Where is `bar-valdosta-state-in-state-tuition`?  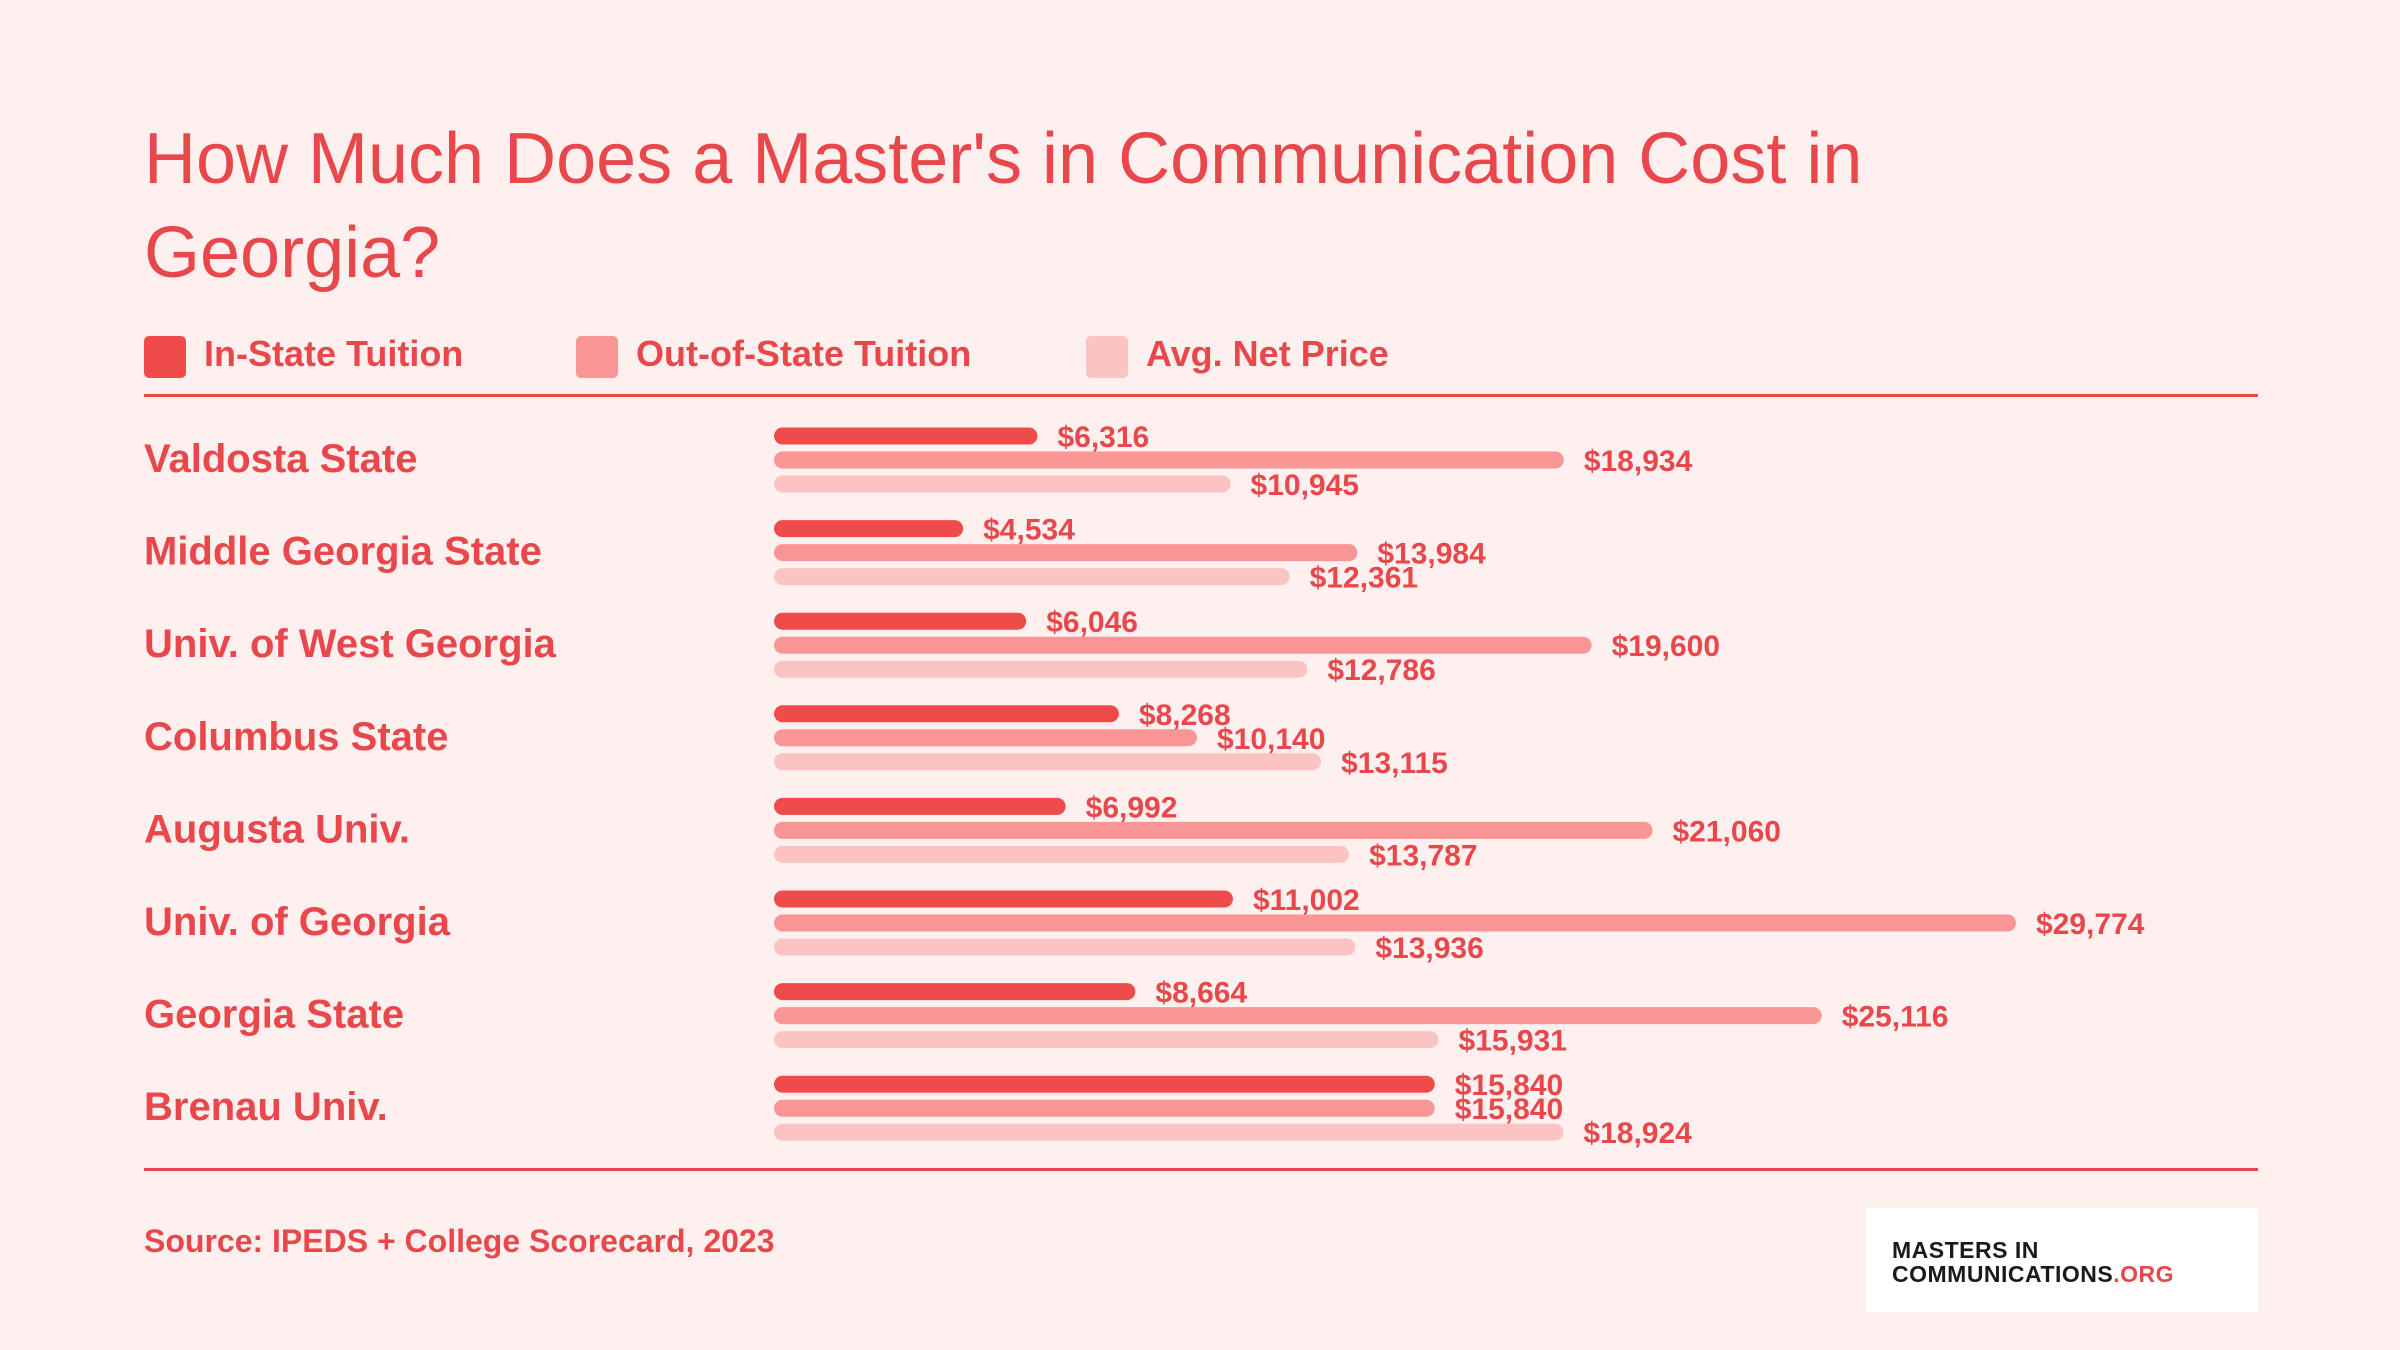 bar-valdosta-state-in-state-tuition is located at coordinates (906, 436).